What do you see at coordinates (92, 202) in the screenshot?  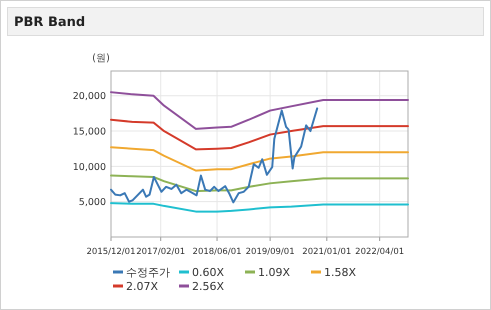 I see `y-tick-label: 5,000` at bounding box center [92, 202].